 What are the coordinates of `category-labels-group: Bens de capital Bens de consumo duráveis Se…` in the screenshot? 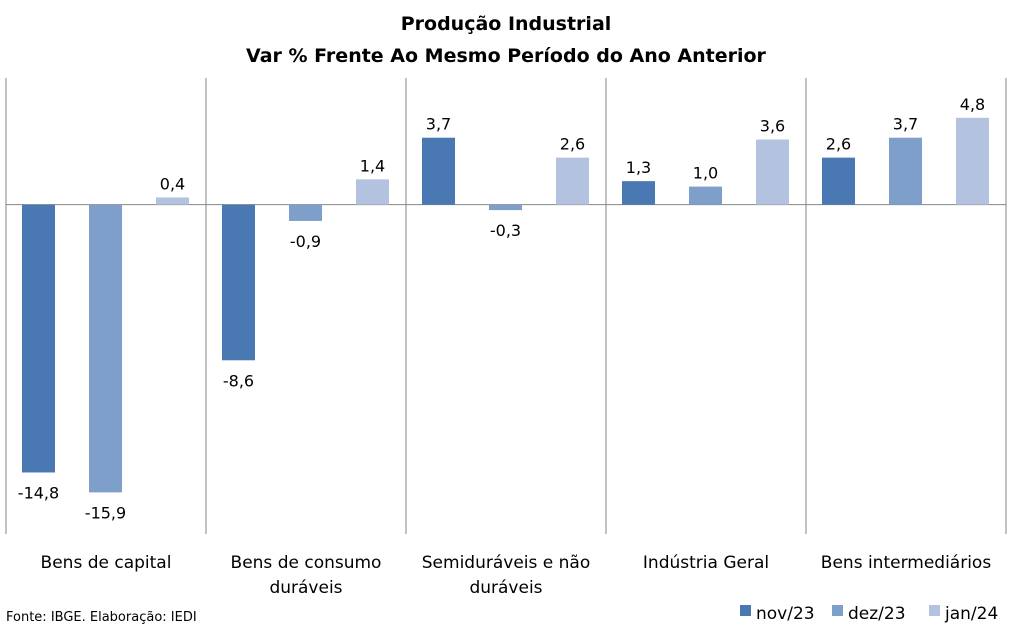 It's located at (516, 575).